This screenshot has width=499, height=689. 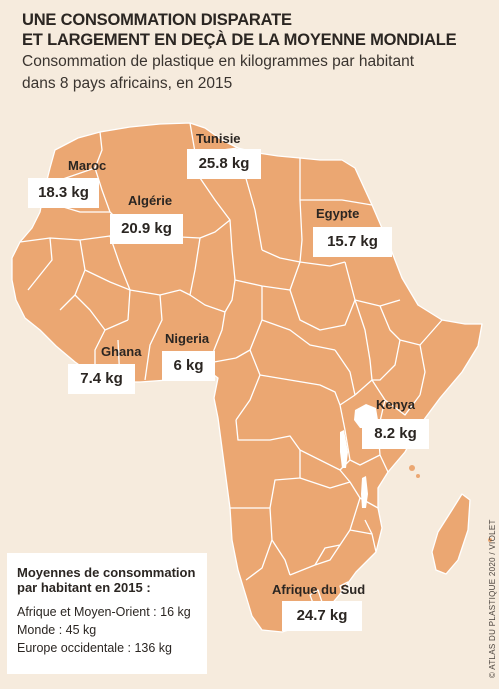 What do you see at coordinates (319, 589) in the screenshot?
I see `country-name-afrique-du-sud: Afrique du Sud` at bounding box center [319, 589].